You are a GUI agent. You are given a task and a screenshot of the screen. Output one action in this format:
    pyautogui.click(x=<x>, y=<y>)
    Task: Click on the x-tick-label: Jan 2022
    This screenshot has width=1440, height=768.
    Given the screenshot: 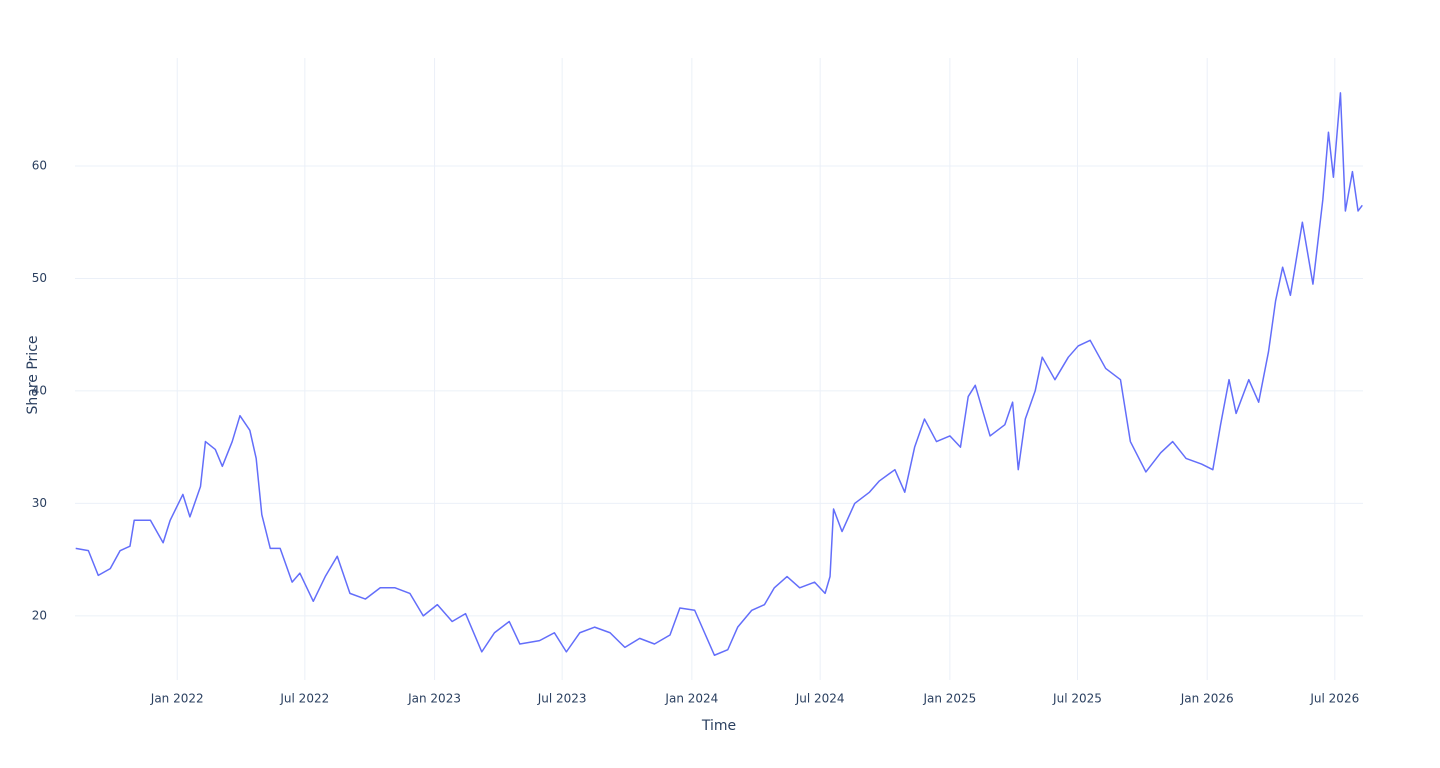 What is the action you would take?
    pyautogui.click(x=177, y=699)
    